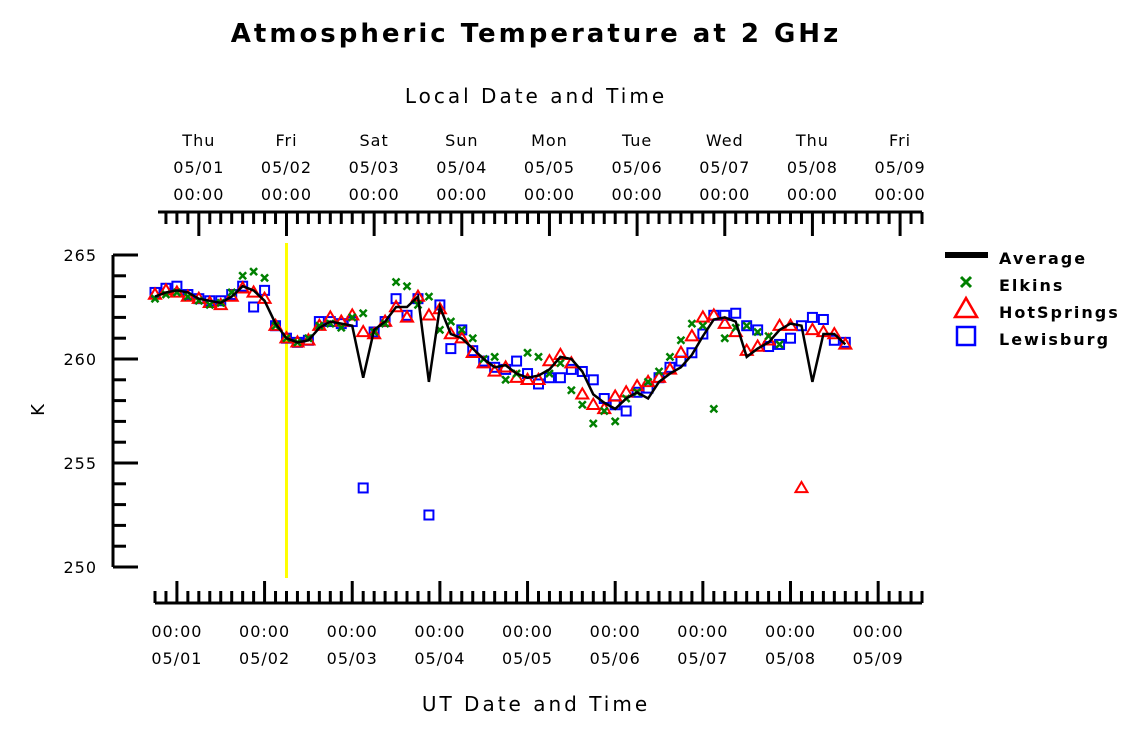 This screenshot has width=1125, height=736. What do you see at coordinates (966, 336) in the screenshot?
I see `legend-swatch-square` at bounding box center [966, 336].